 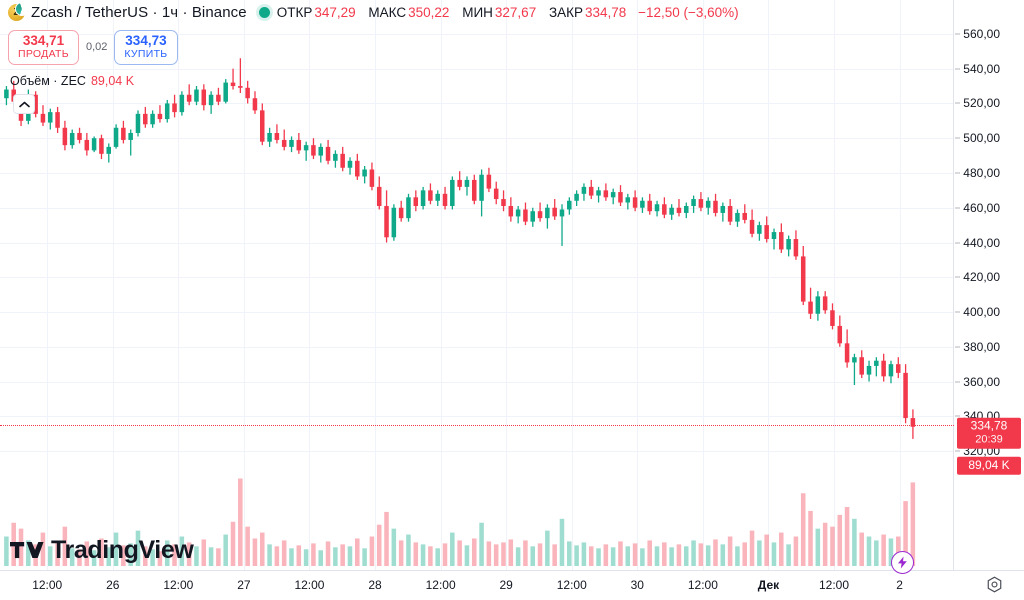 I want to click on price-axis-label: 380,00, so click(x=981, y=346).